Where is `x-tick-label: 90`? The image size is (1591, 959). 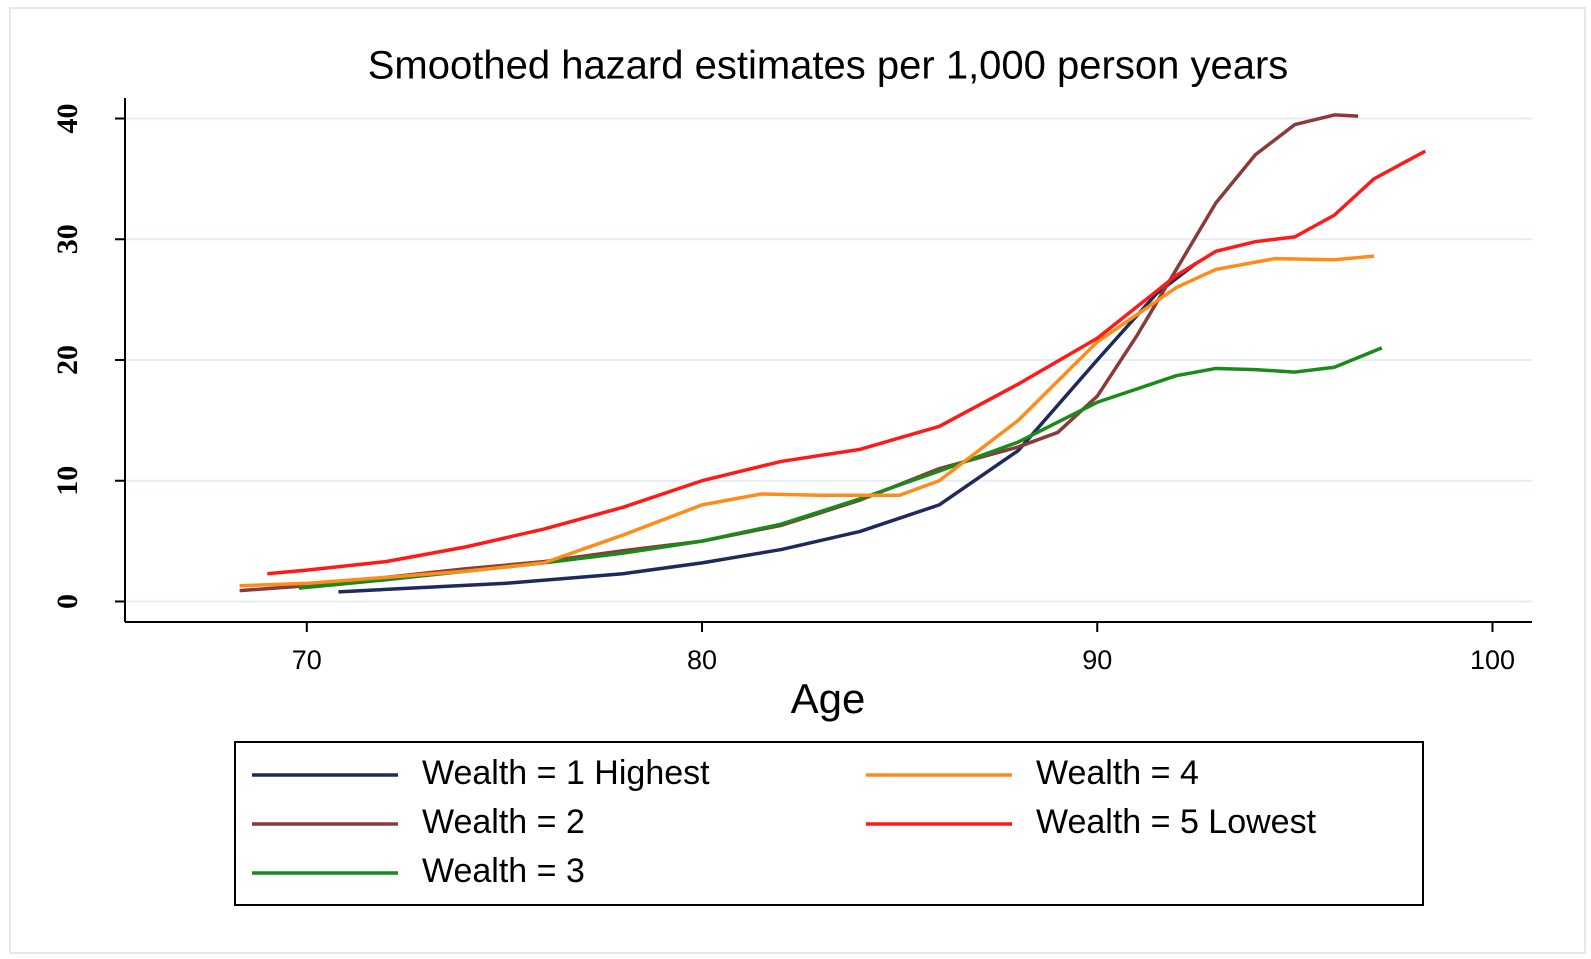
x-tick-label: 90 is located at coordinates (1097, 660).